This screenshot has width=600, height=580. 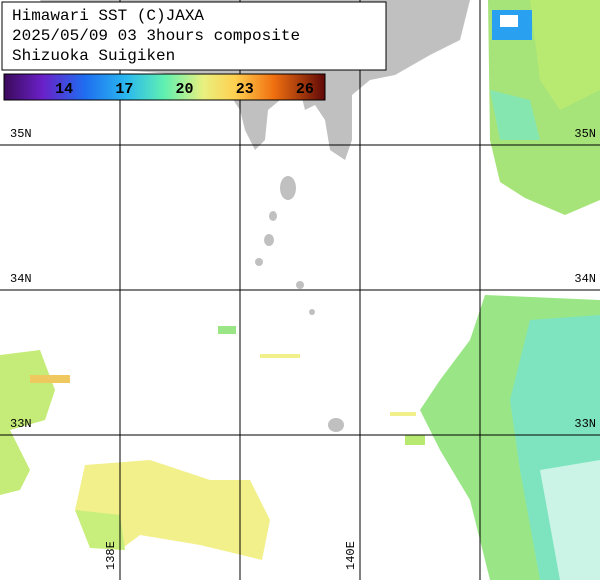 I want to click on title-line: Himawari SST (C)JAXA, so click(x=108, y=16).